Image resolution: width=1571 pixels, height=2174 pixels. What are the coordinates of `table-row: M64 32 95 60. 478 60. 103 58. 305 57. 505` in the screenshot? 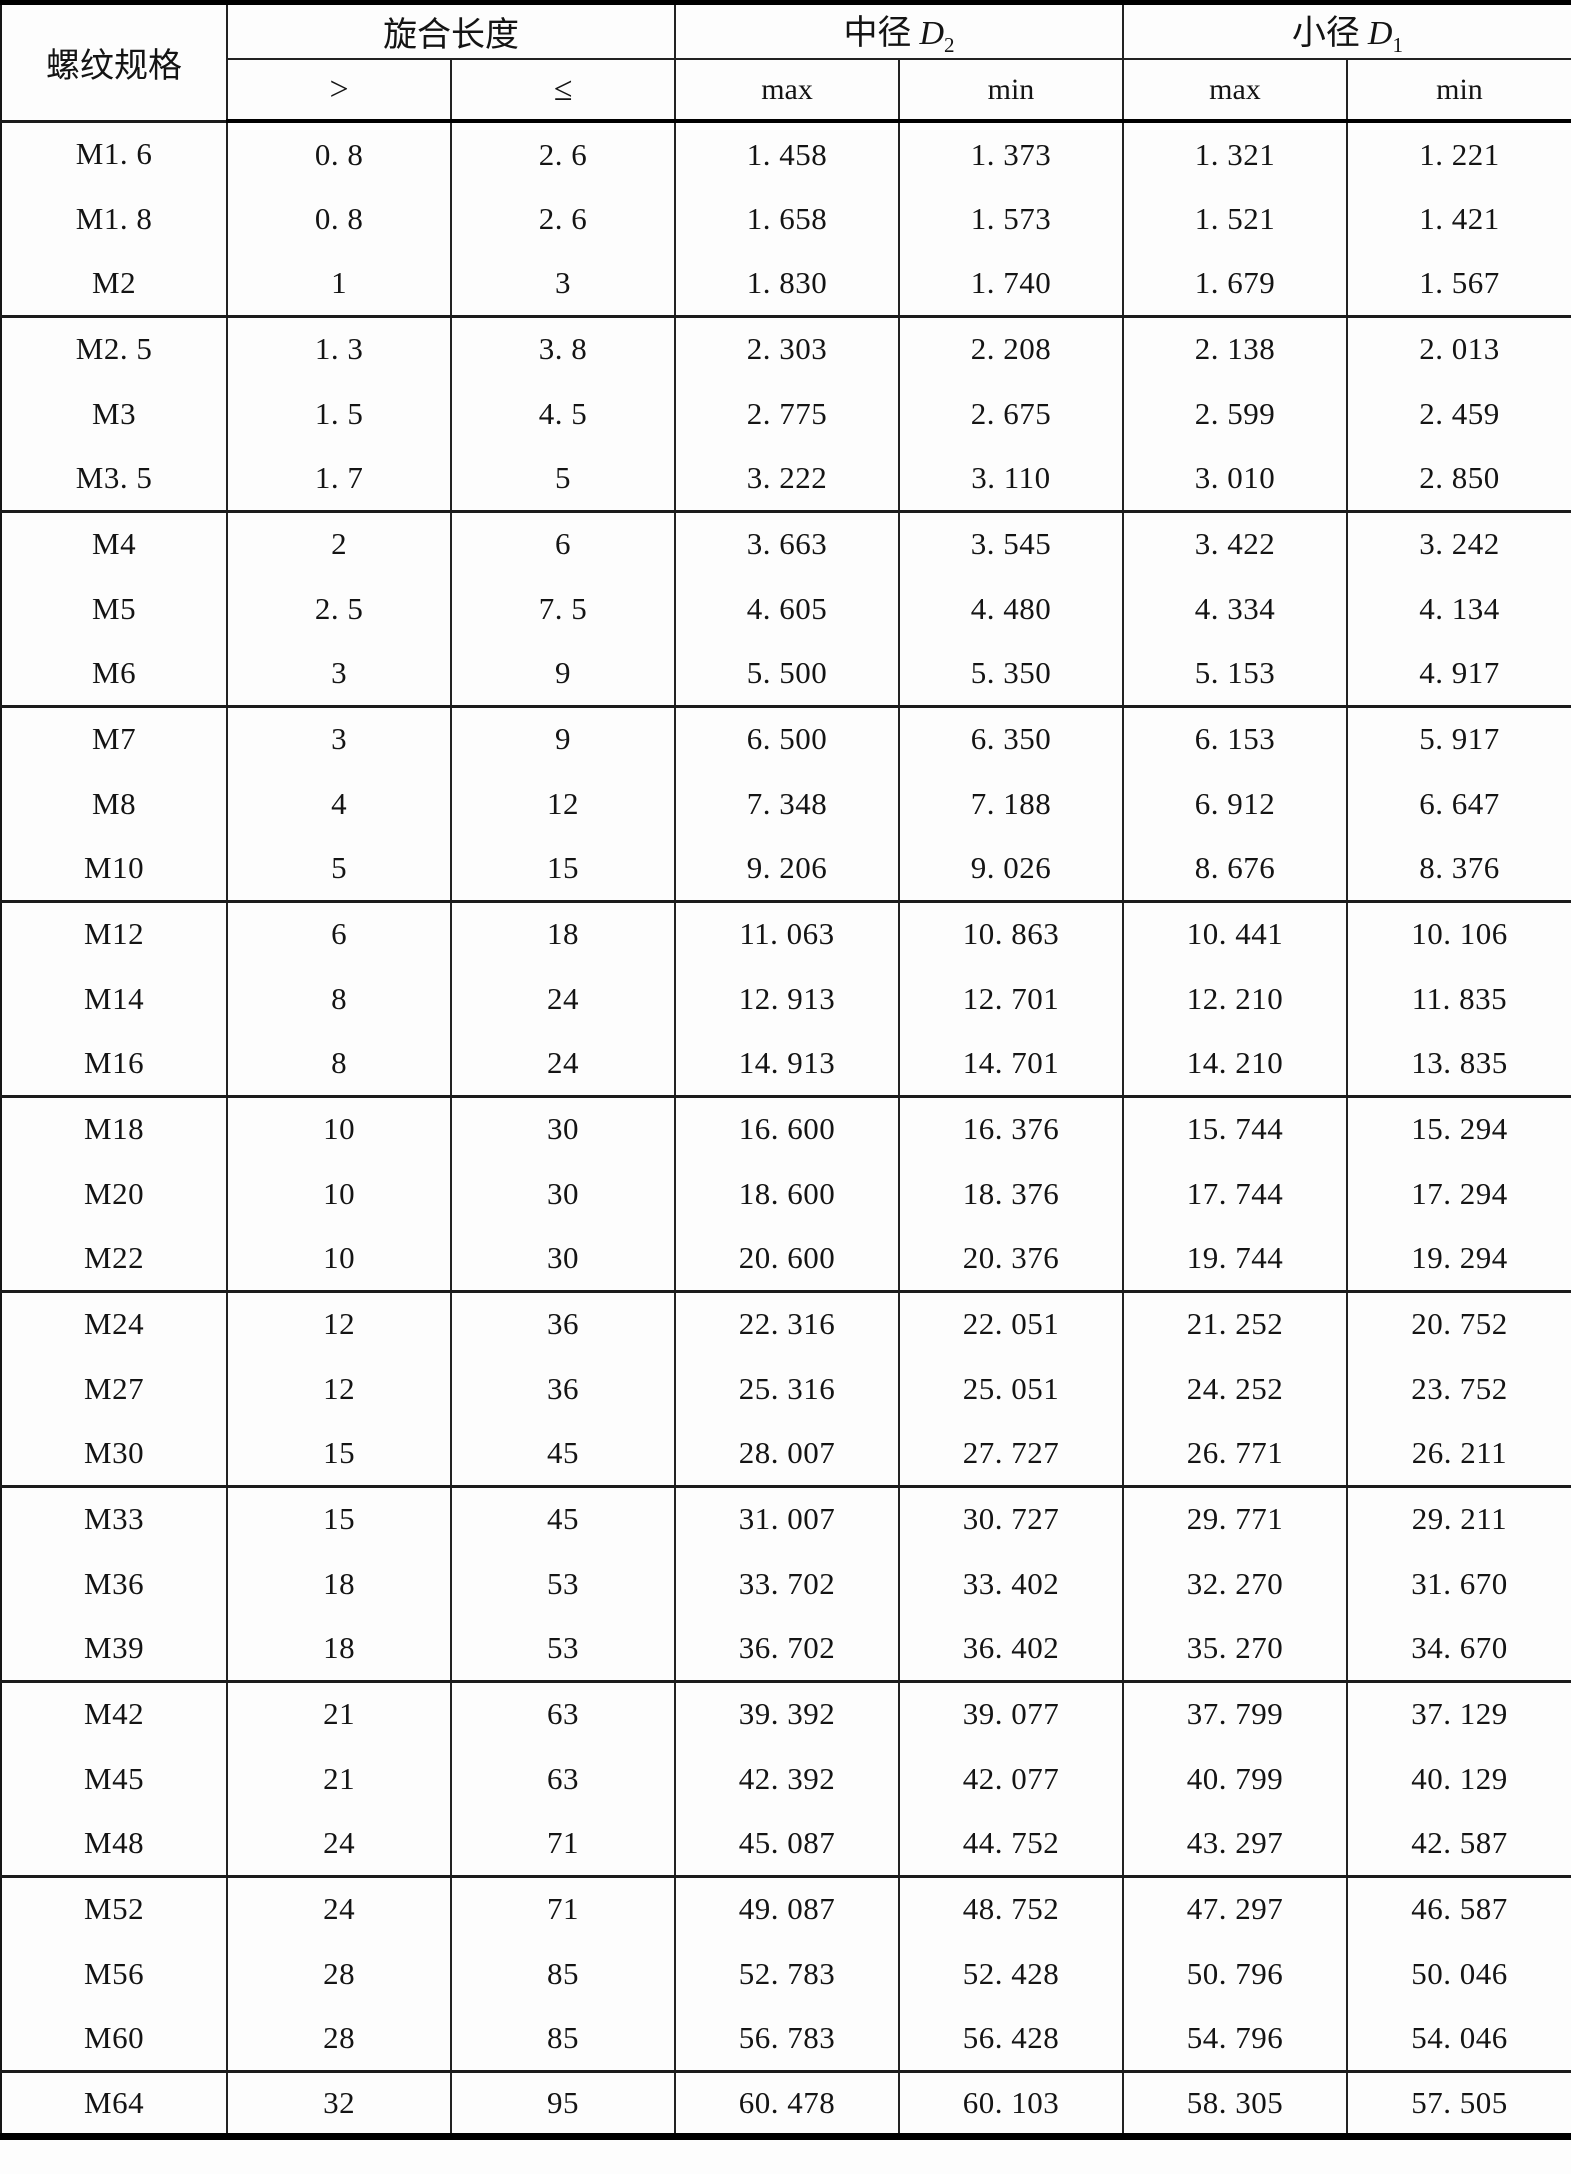 It's located at (786, 2103).